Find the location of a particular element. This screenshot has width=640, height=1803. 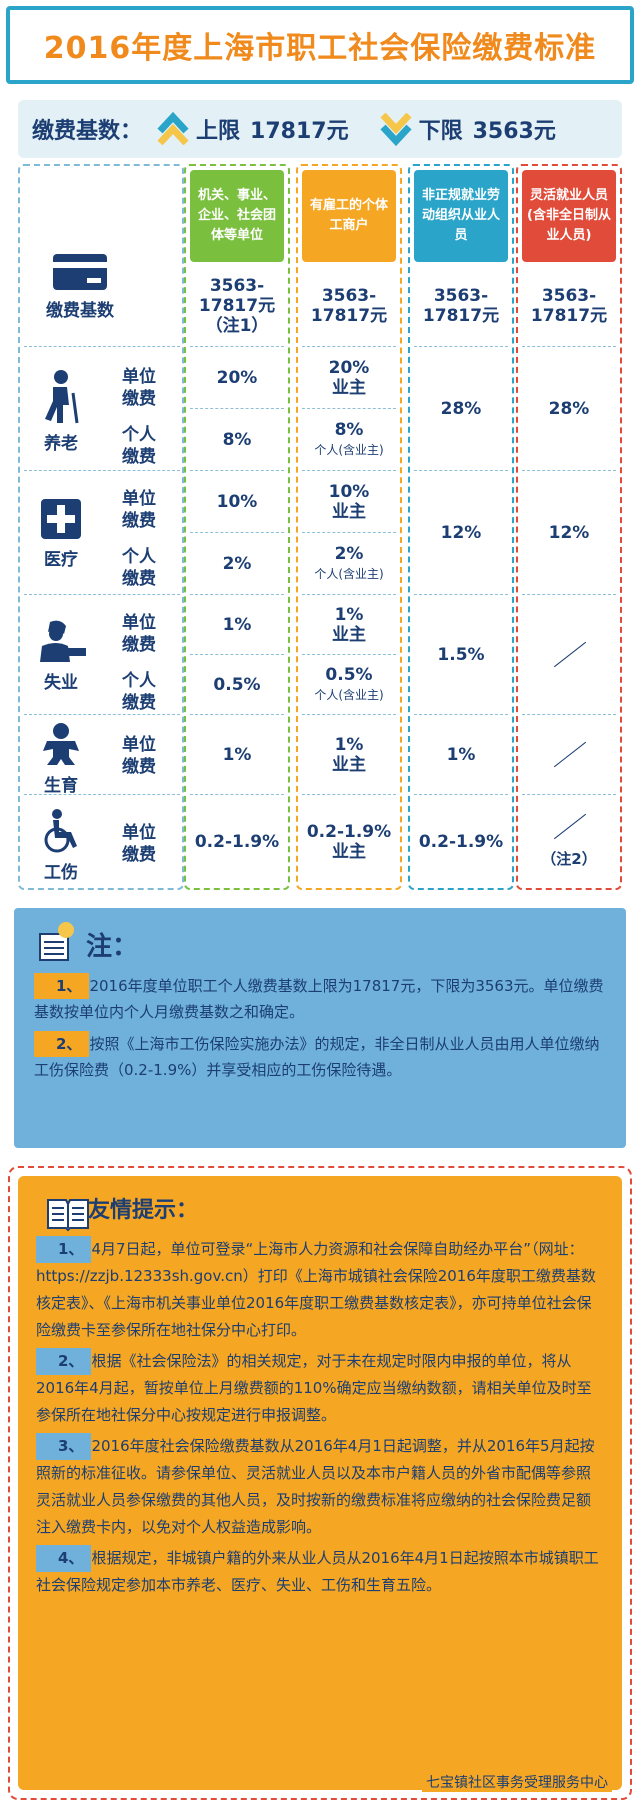

unemp-personal-label: 个人缴费 is located at coordinates (139, 692).